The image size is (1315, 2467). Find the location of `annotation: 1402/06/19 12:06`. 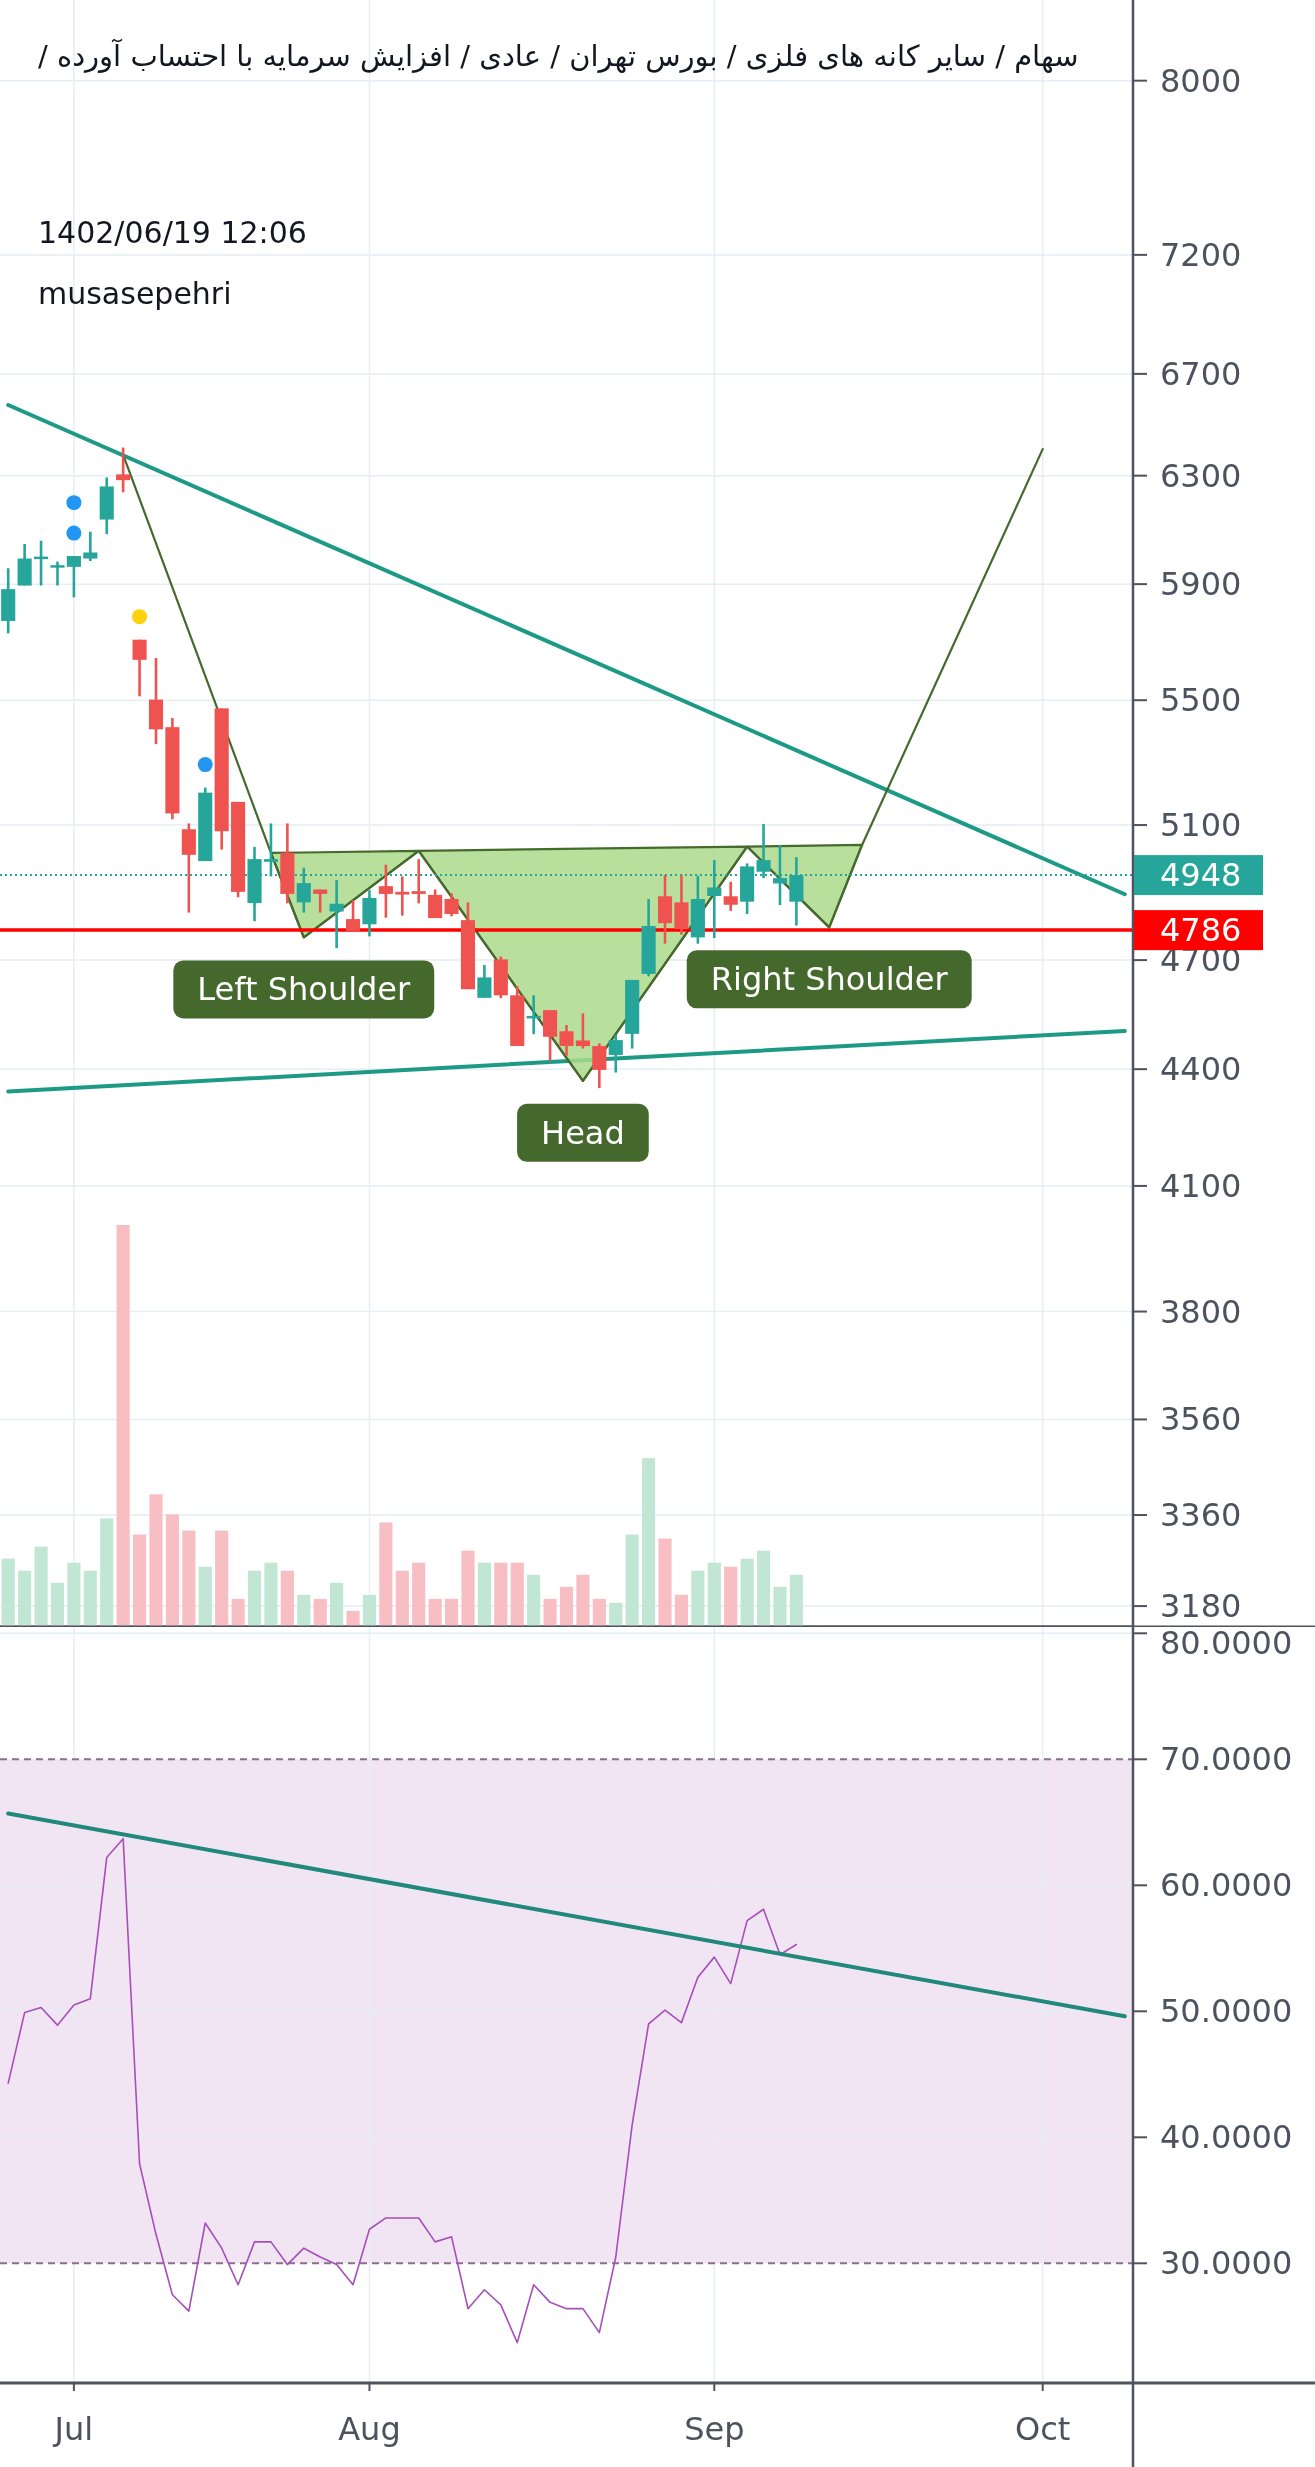

annotation: 1402/06/19 12:06 is located at coordinates (172, 232).